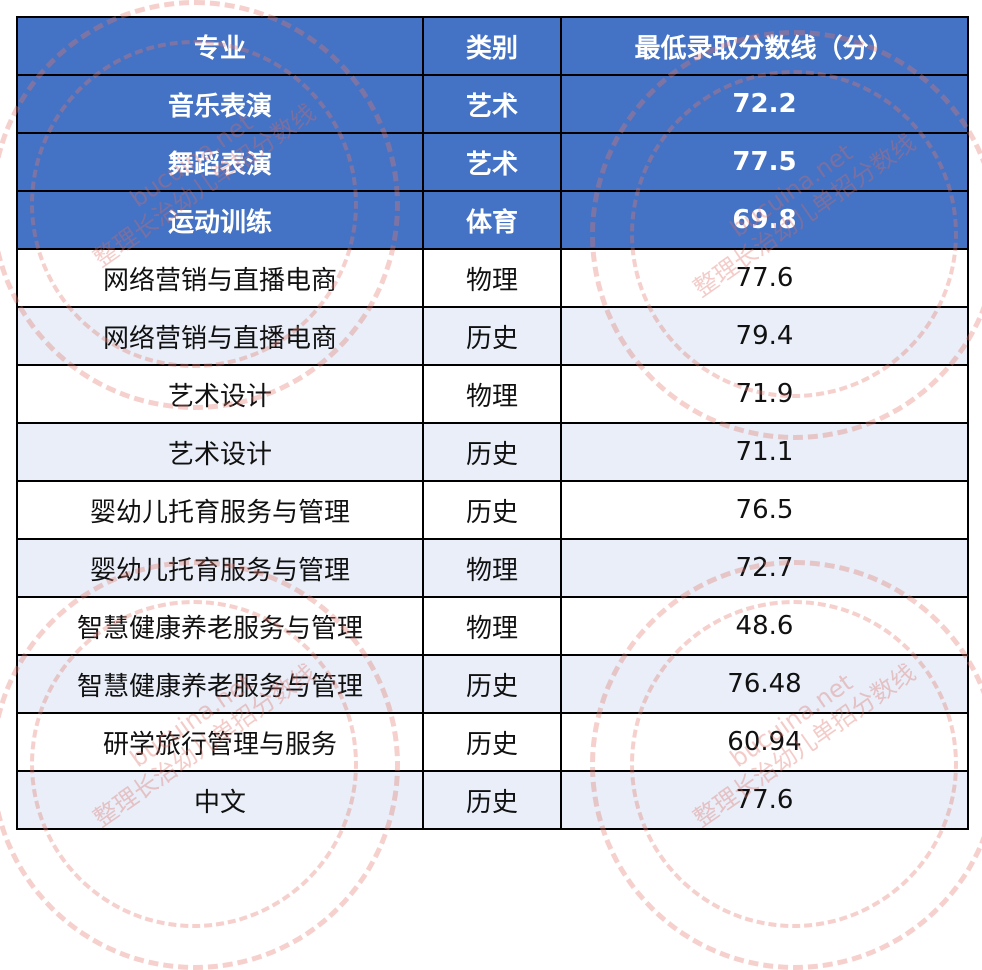 This screenshot has width=982, height=970. I want to click on cell-score: 76.48, so click(764, 684).